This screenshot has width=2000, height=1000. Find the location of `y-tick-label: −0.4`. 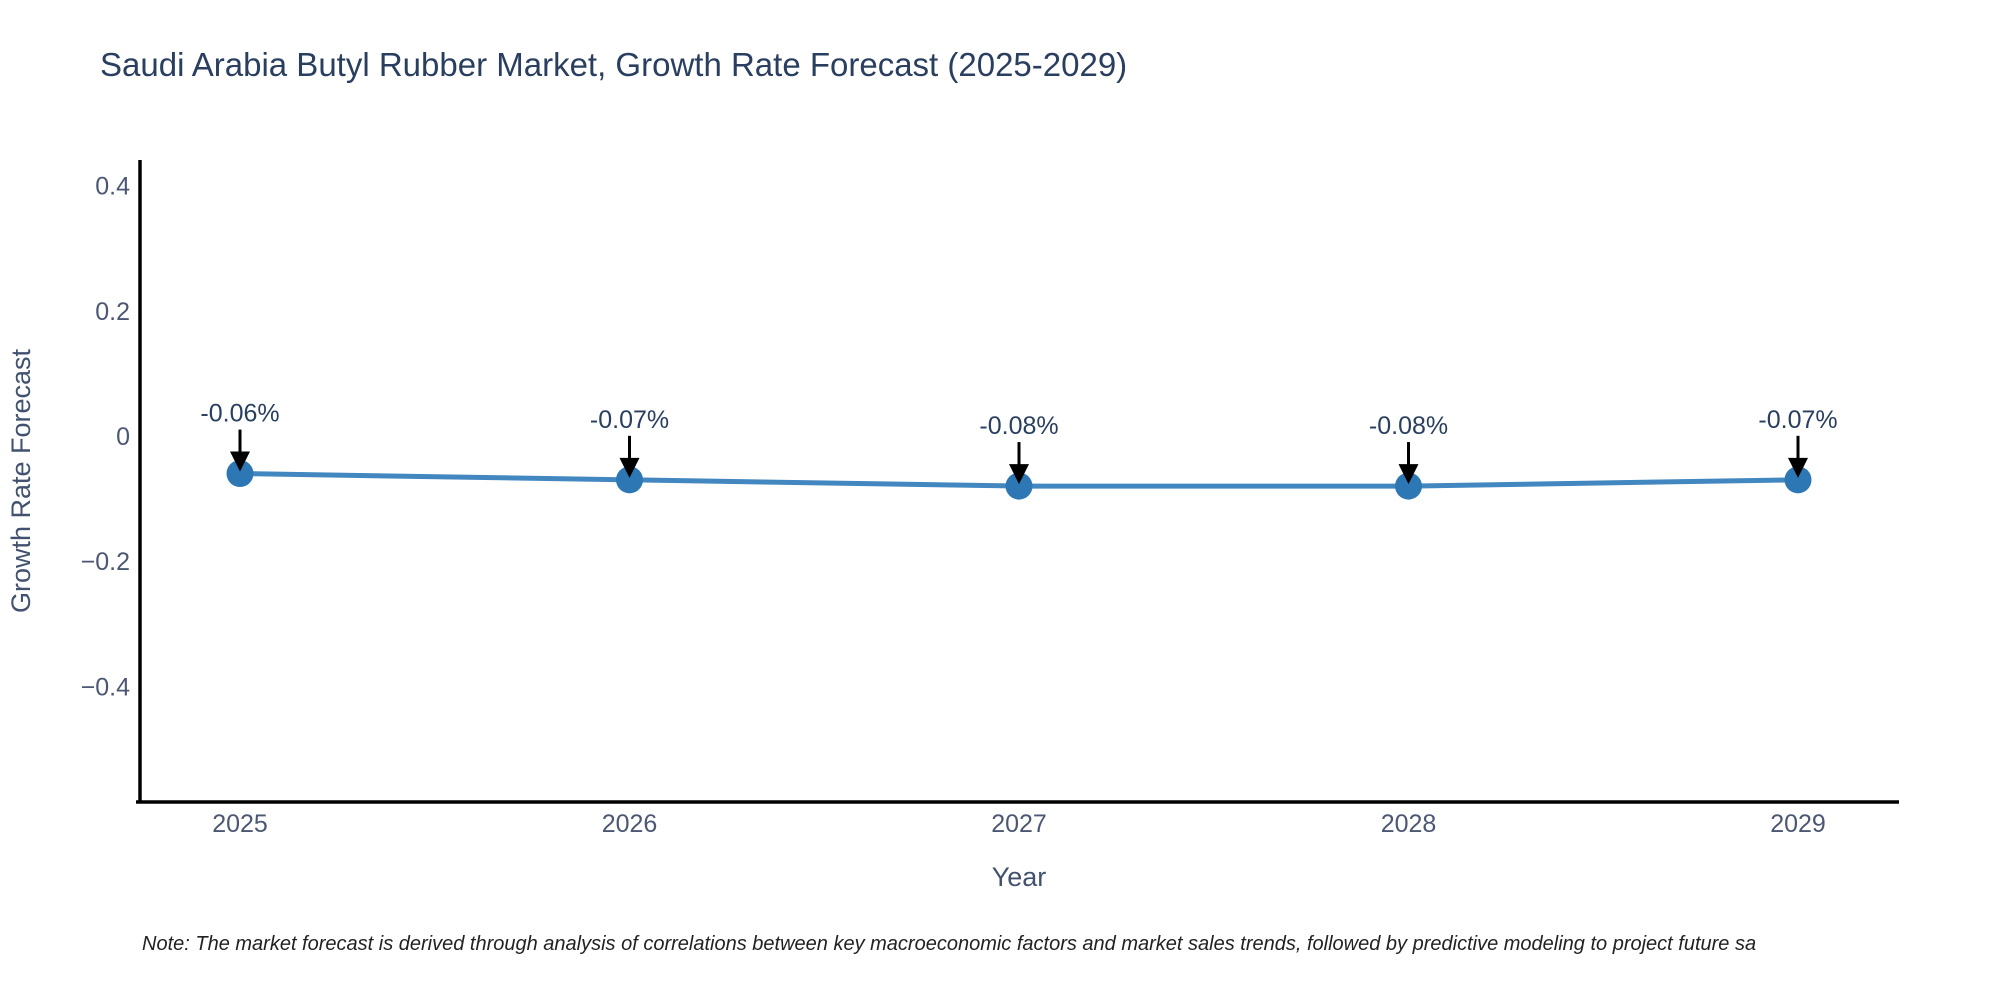

y-tick-label: −0.4 is located at coordinates (105, 687).